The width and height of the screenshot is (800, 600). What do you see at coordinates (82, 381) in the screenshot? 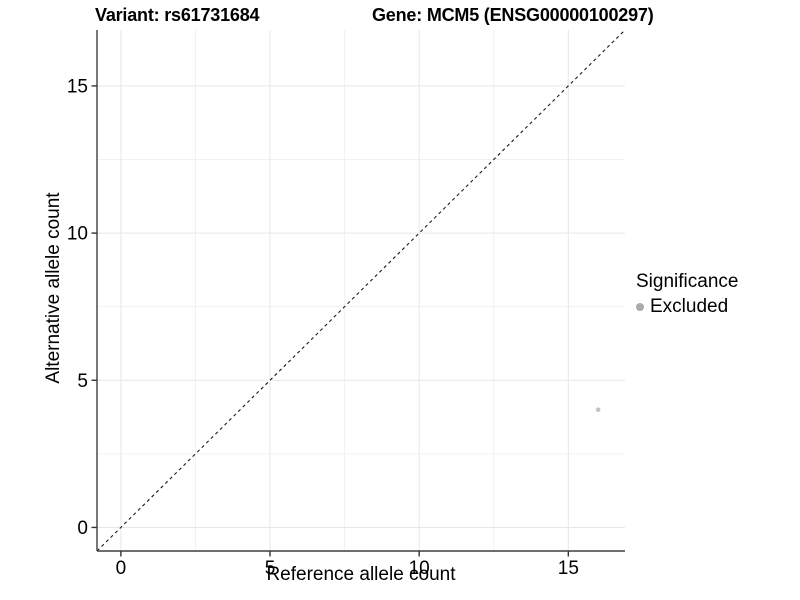
I see `y-tick-label: 5` at bounding box center [82, 381].